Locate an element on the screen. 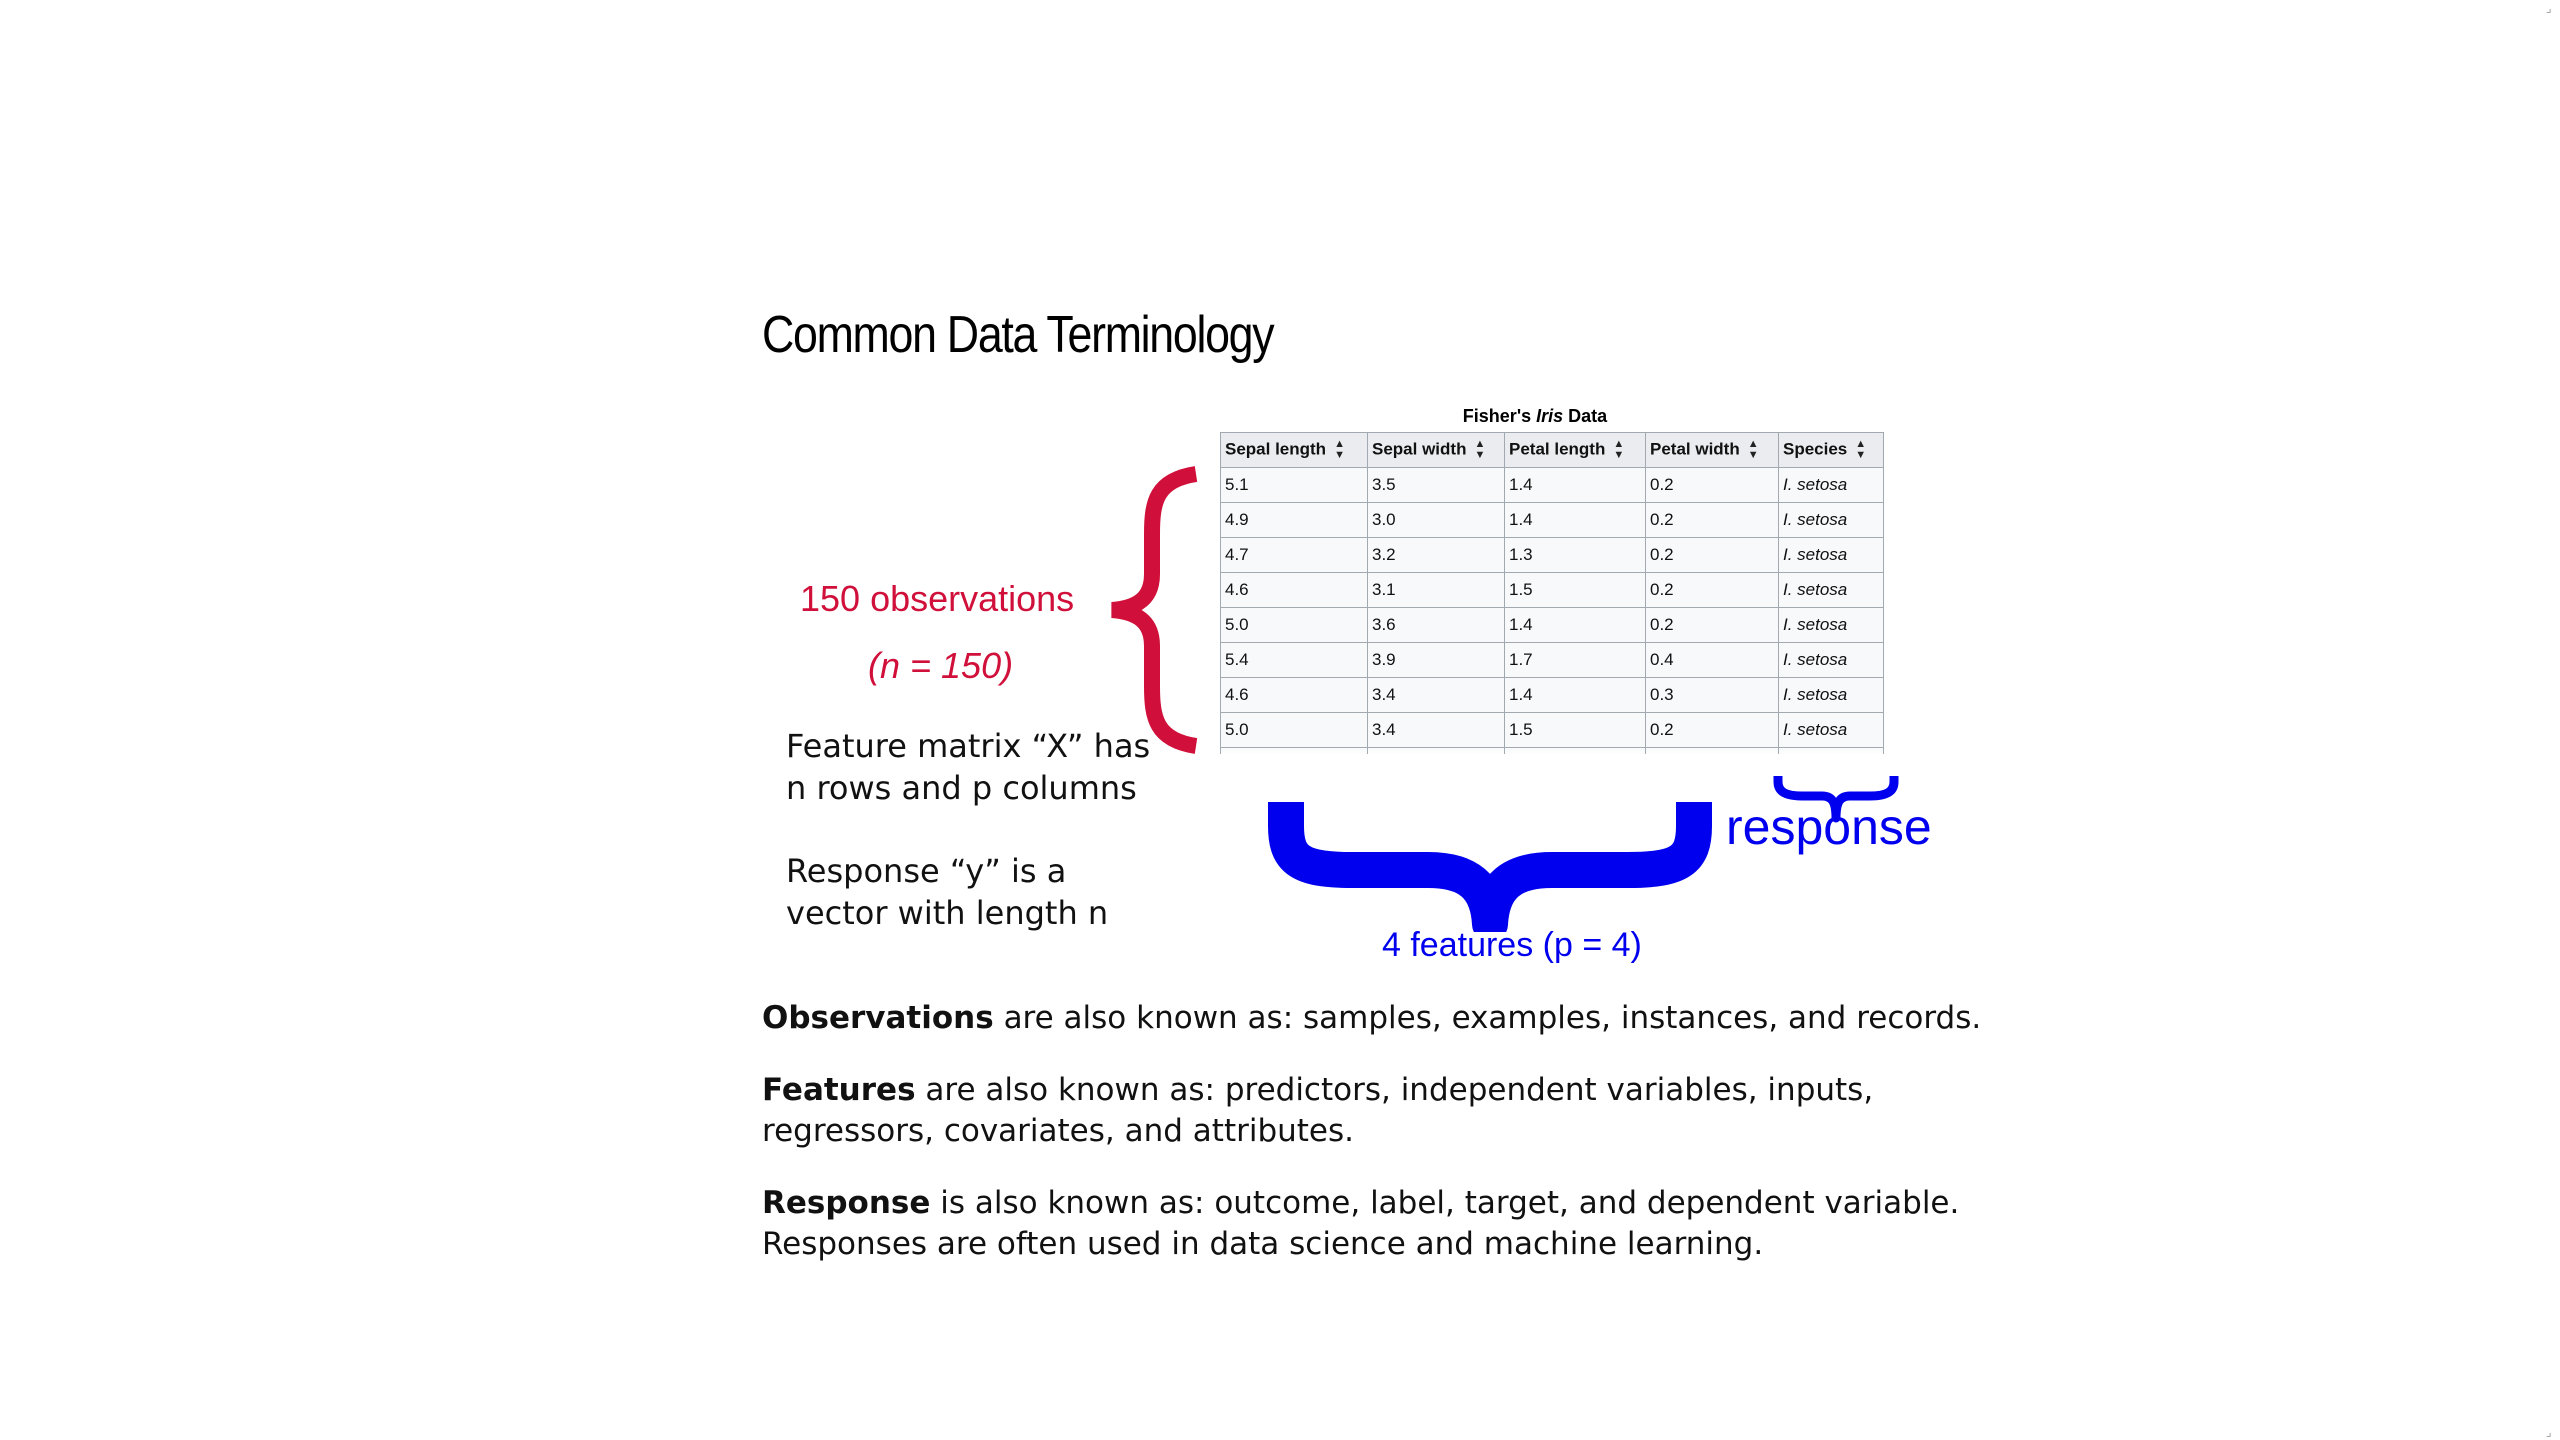 The image size is (2560, 1440). table-row: 5.0 3.6 1.4 0.2 I. setosa is located at coordinates (1552, 625).